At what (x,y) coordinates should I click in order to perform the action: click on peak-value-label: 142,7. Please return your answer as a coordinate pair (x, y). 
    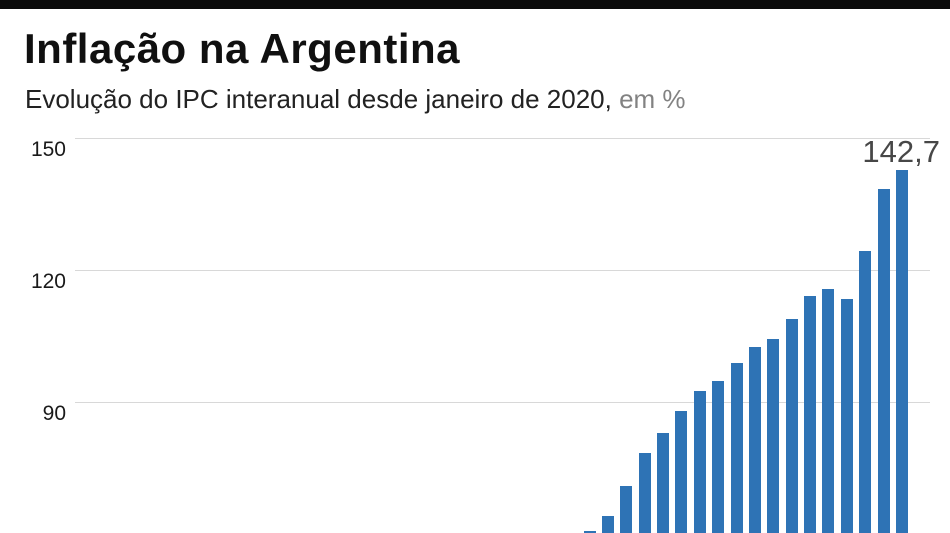
    Looking at the image, I should click on (901, 151).